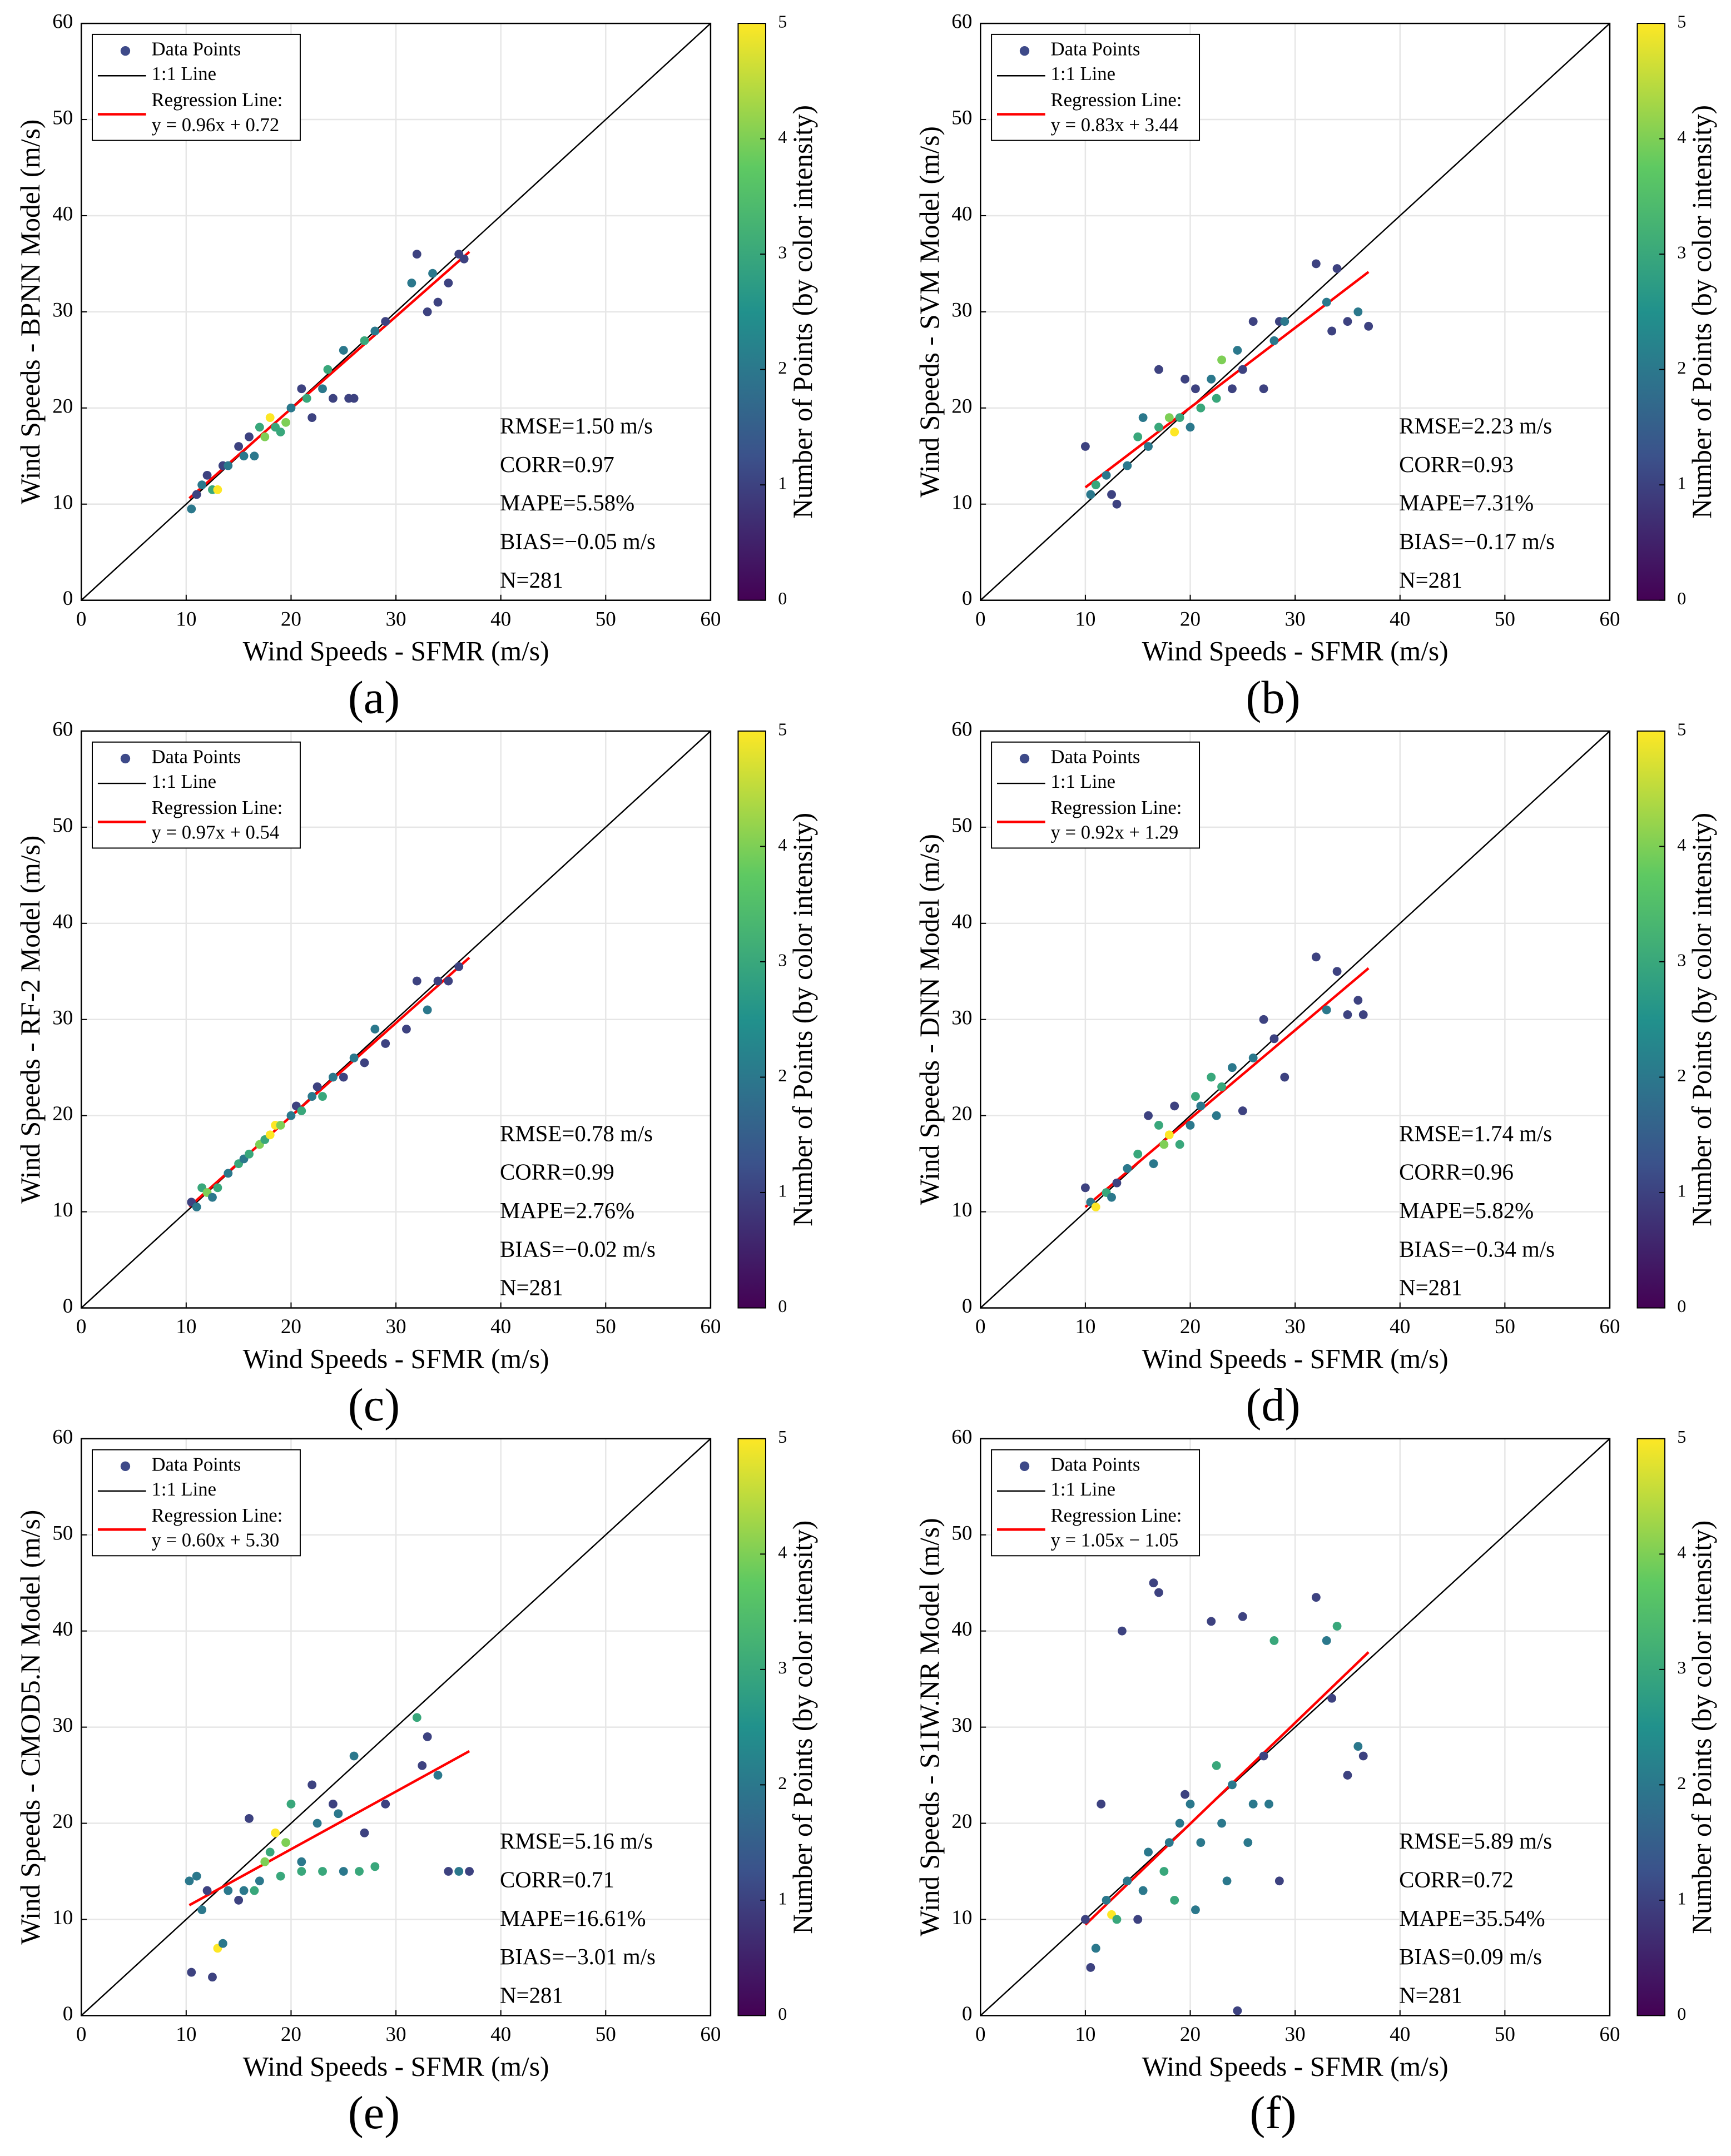 The height and width of the screenshot is (2156, 1731). What do you see at coordinates (930, 312) in the screenshot?
I see `y-axis-label: Wind Speeds - SVM Model (m/s)` at bounding box center [930, 312].